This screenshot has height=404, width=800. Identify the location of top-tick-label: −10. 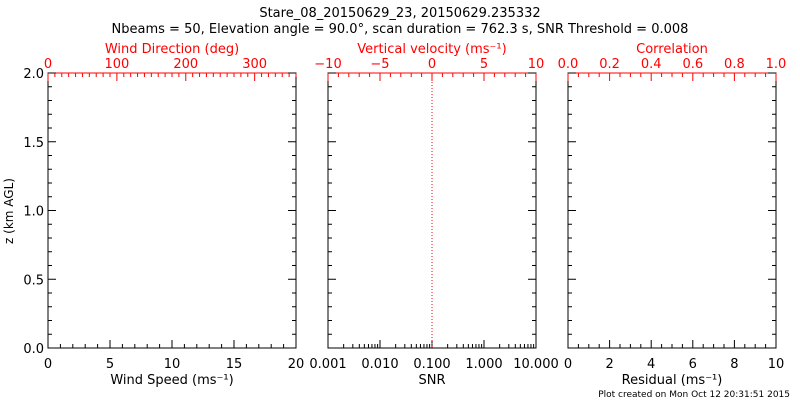
(327, 64).